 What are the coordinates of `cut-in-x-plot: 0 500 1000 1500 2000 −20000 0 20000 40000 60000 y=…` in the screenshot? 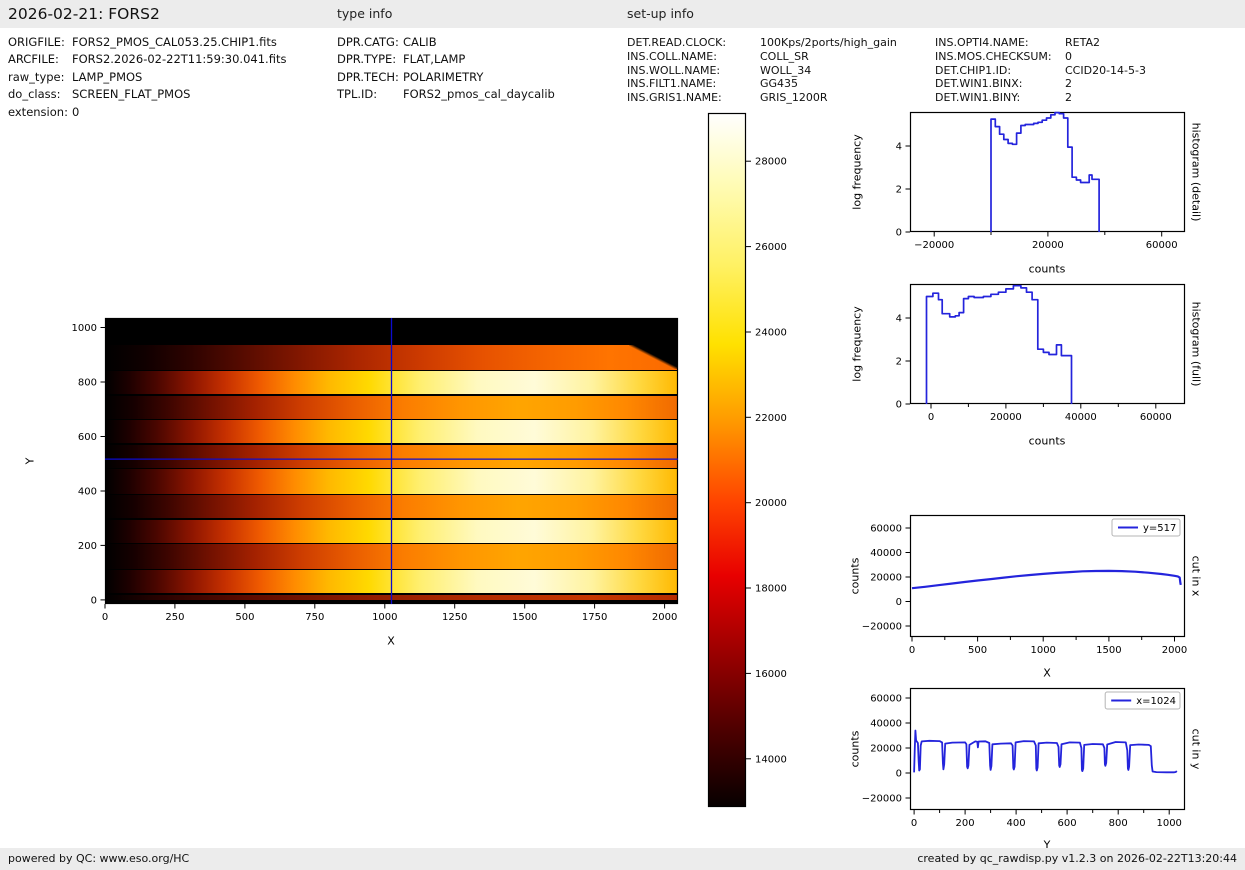 It's located at (1024, 585).